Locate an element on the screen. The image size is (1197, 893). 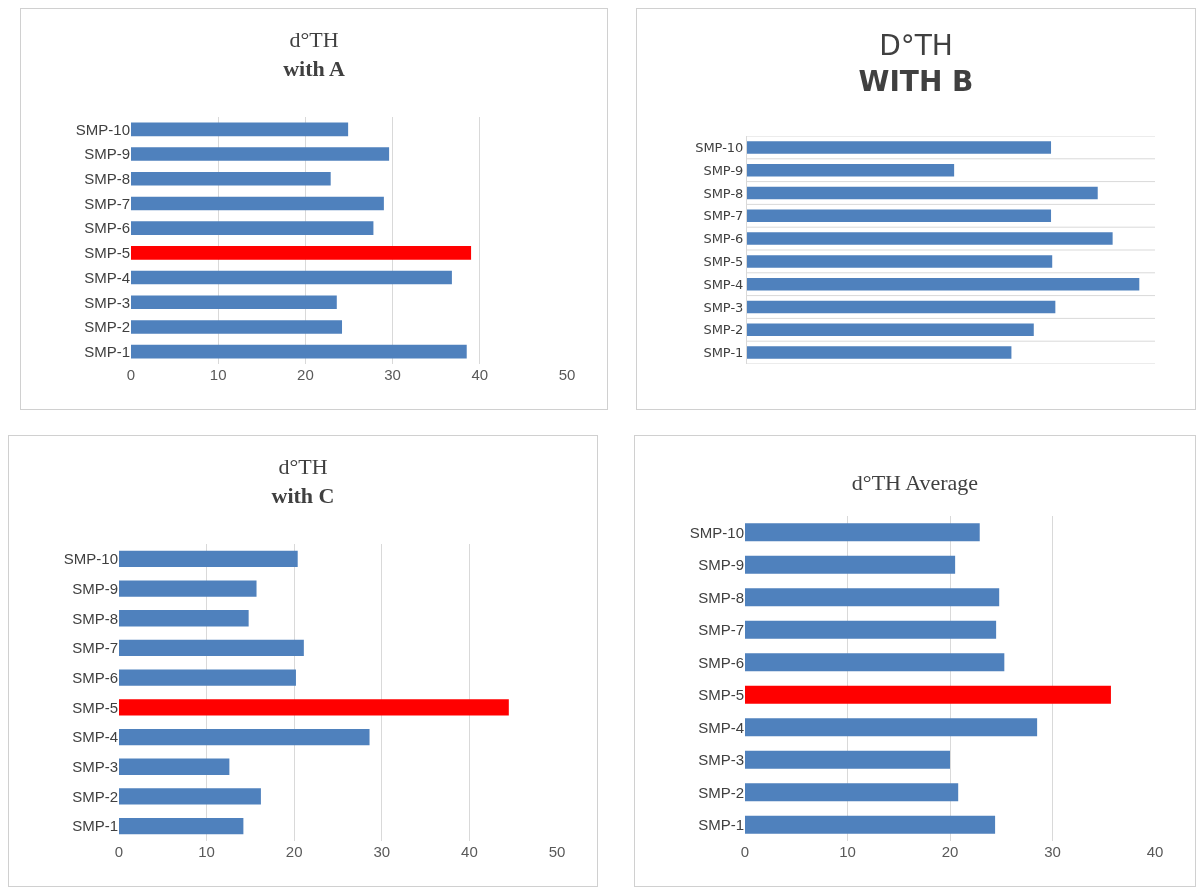
chart-subtitle: with A is located at coordinates (314, 68).